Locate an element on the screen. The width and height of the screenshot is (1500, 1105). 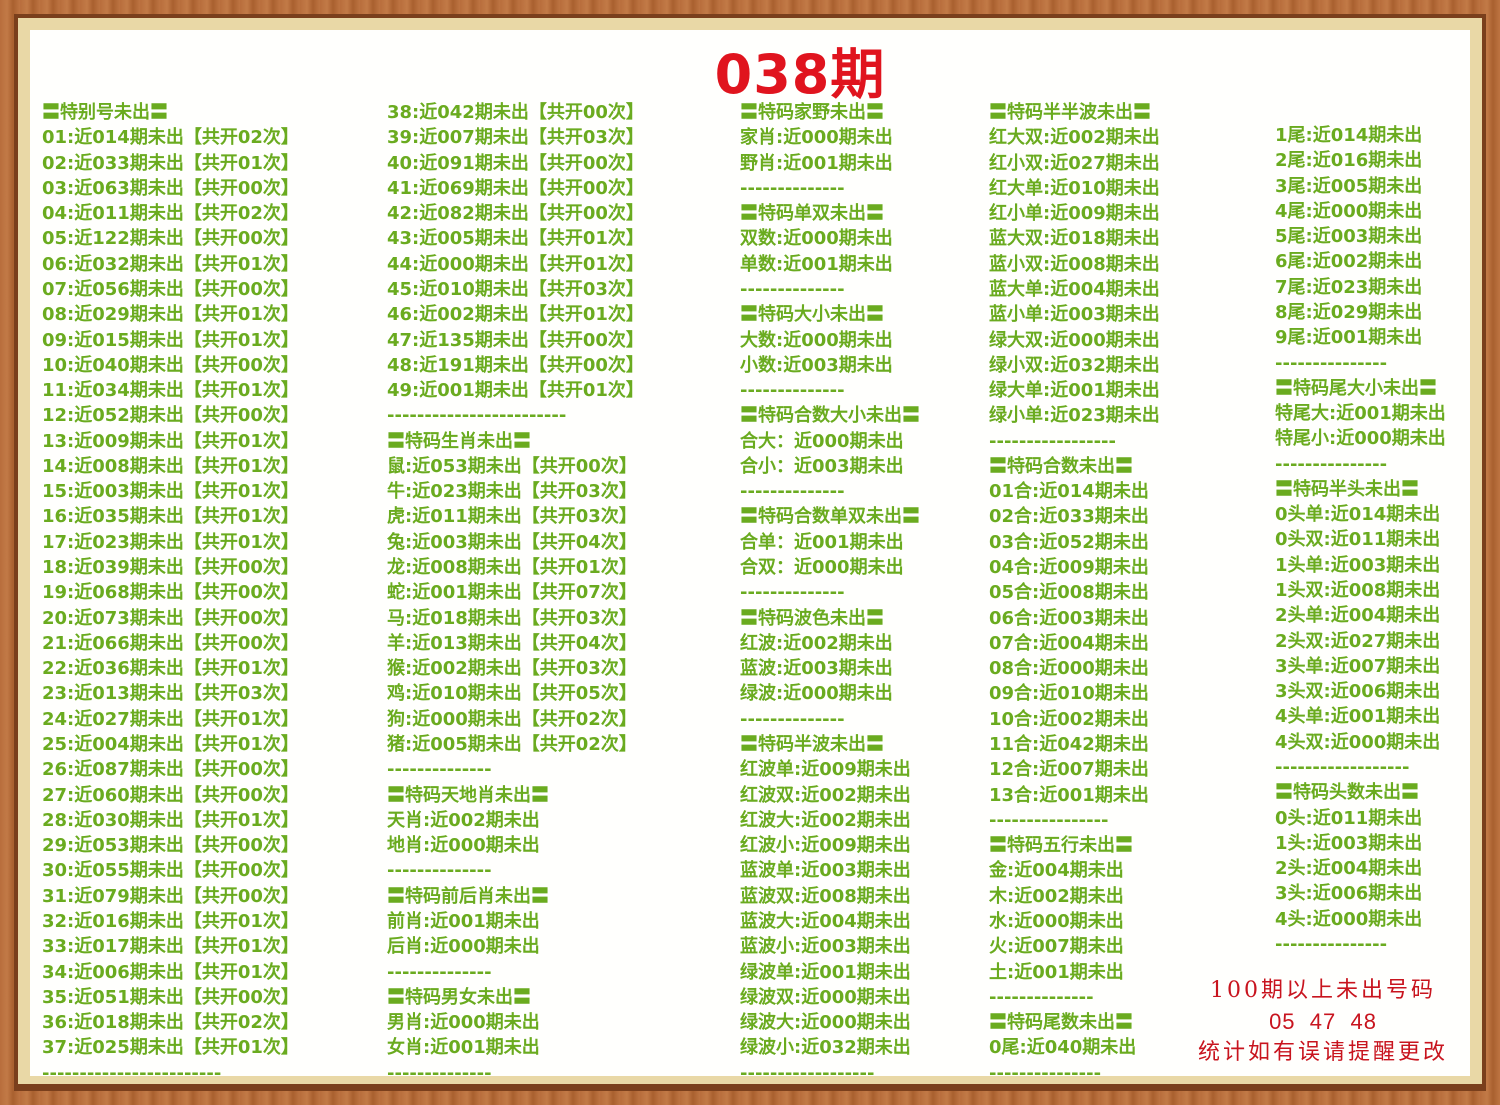
stat-line: 水:近000期未出 is located at coordinates (1056, 921).